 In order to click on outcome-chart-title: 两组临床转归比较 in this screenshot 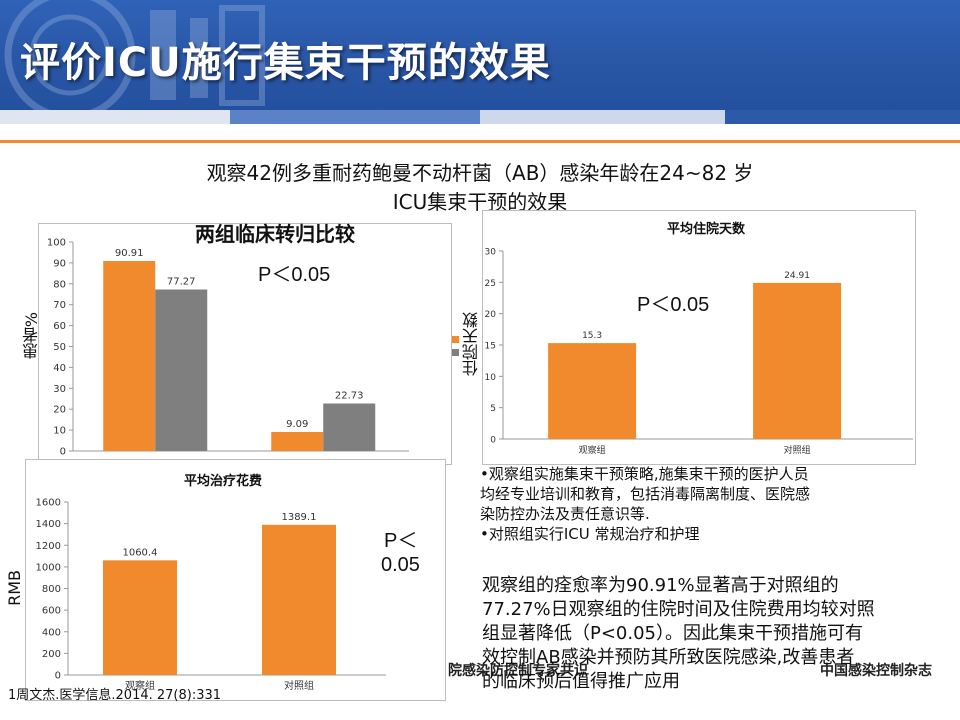, I will do `click(275, 234)`.